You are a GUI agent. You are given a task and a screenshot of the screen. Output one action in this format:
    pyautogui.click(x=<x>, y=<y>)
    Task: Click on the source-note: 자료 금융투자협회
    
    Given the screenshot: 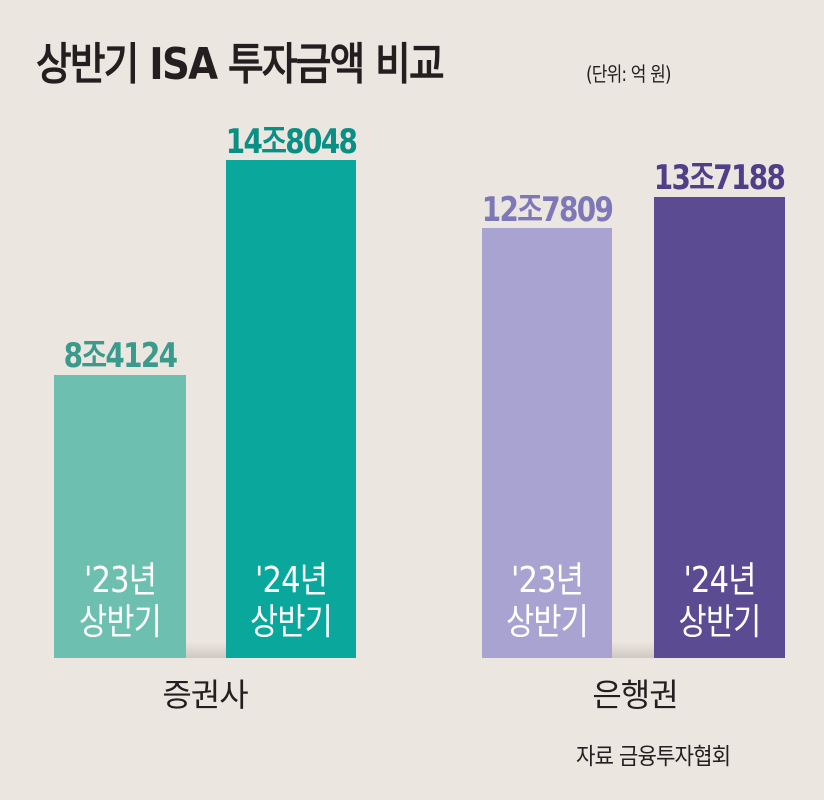 What is the action you would take?
    pyautogui.click(x=653, y=757)
    